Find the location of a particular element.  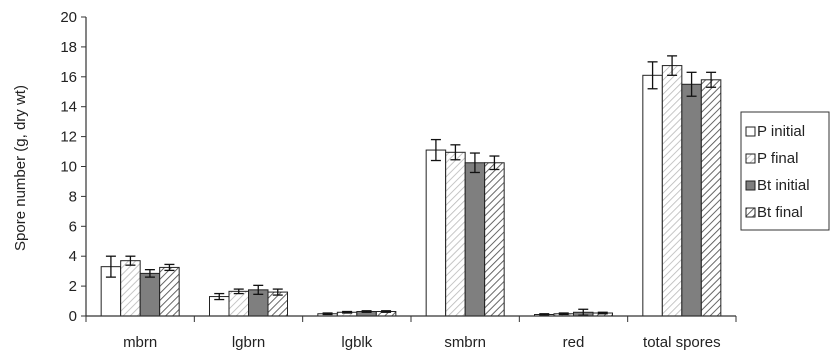

legend-frame is located at coordinates (785, 171).